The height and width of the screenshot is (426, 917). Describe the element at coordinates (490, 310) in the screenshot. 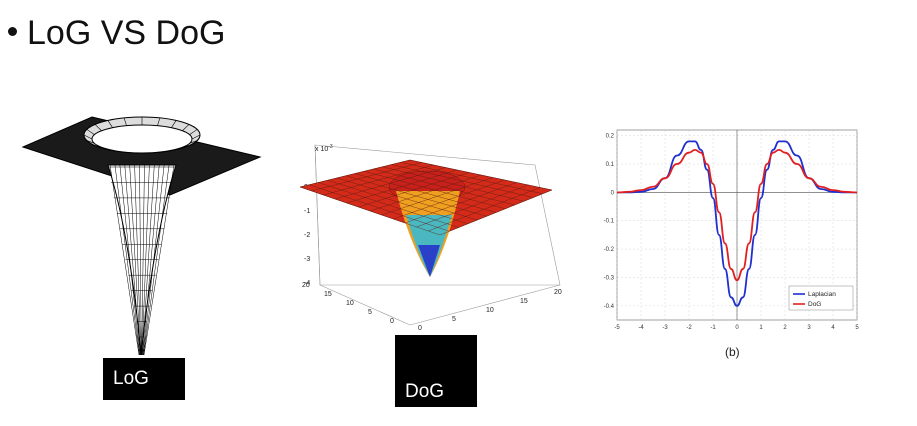

I see `dog-y-tick: 10` at that location.